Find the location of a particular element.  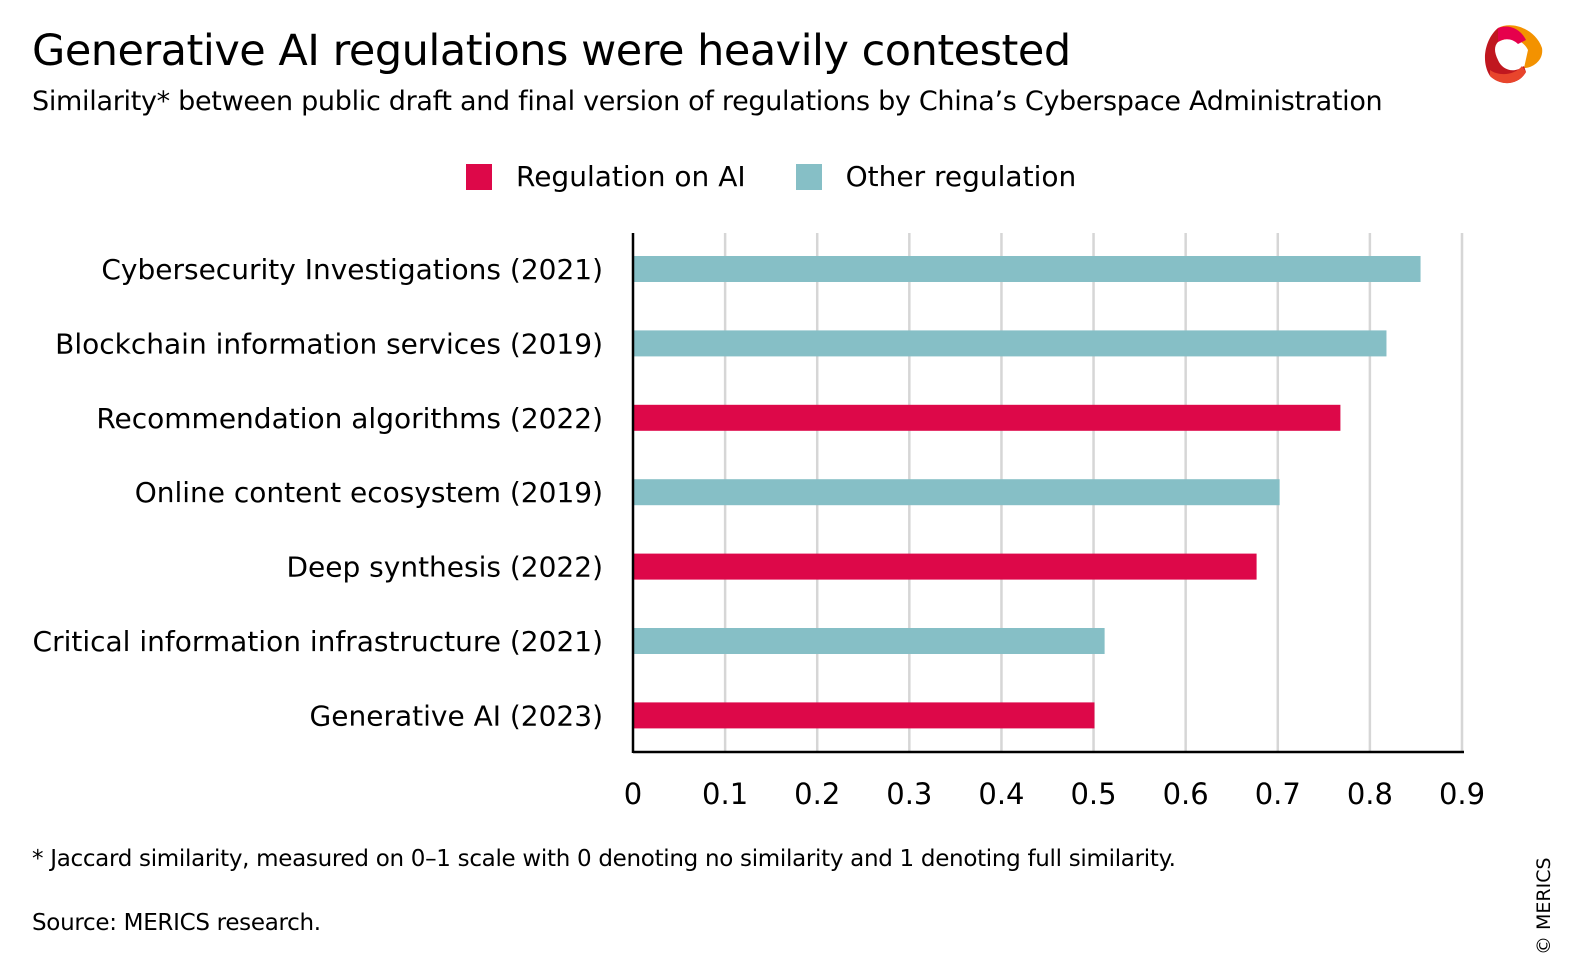

copyright: © MERICS is located at coordinates (1544, 906).